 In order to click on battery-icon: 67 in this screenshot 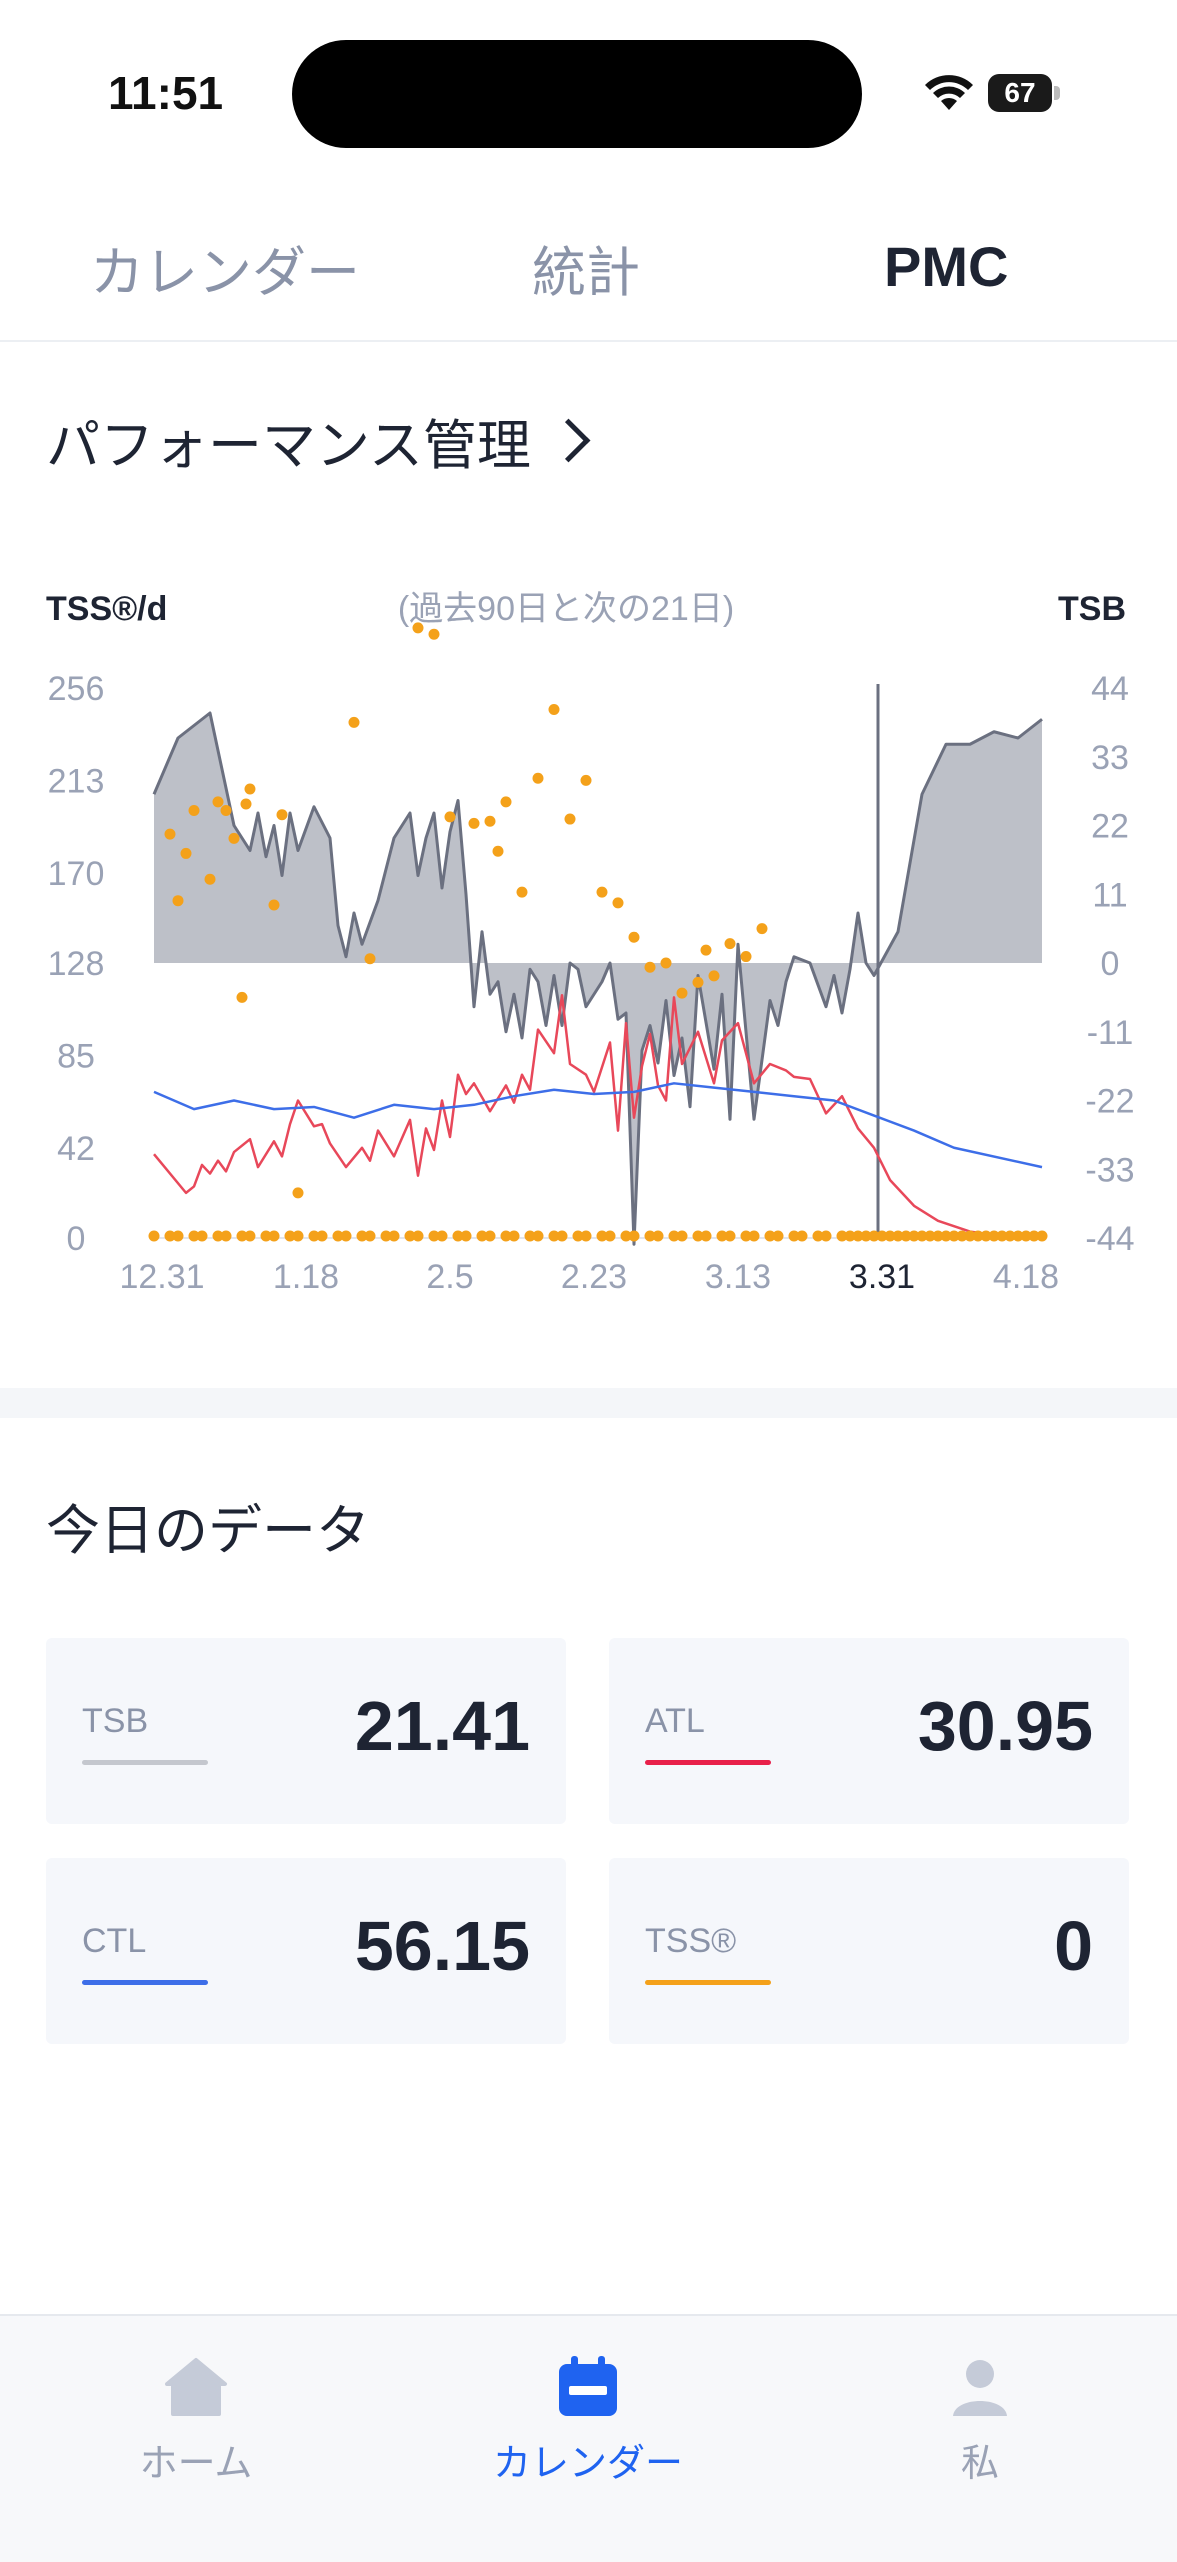, I will do `click(1024, 93)`.